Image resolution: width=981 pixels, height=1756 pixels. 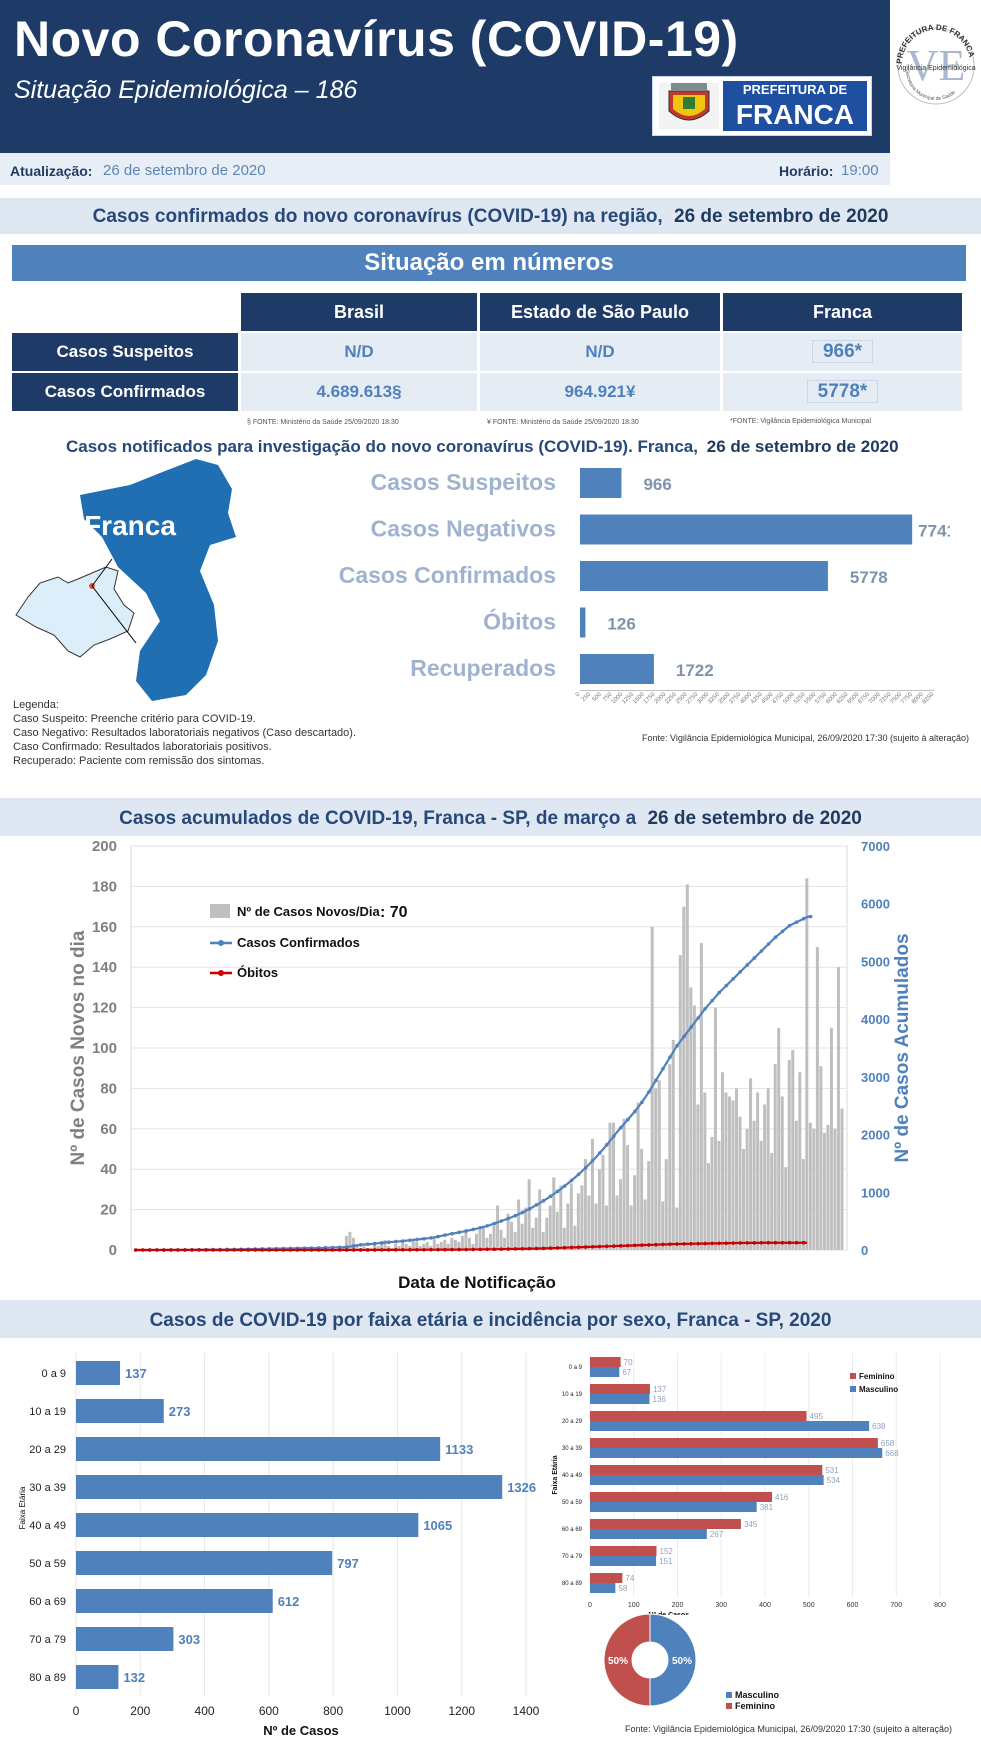 I want to click on x-tick-label: 100, so click(x=634, y=1605).